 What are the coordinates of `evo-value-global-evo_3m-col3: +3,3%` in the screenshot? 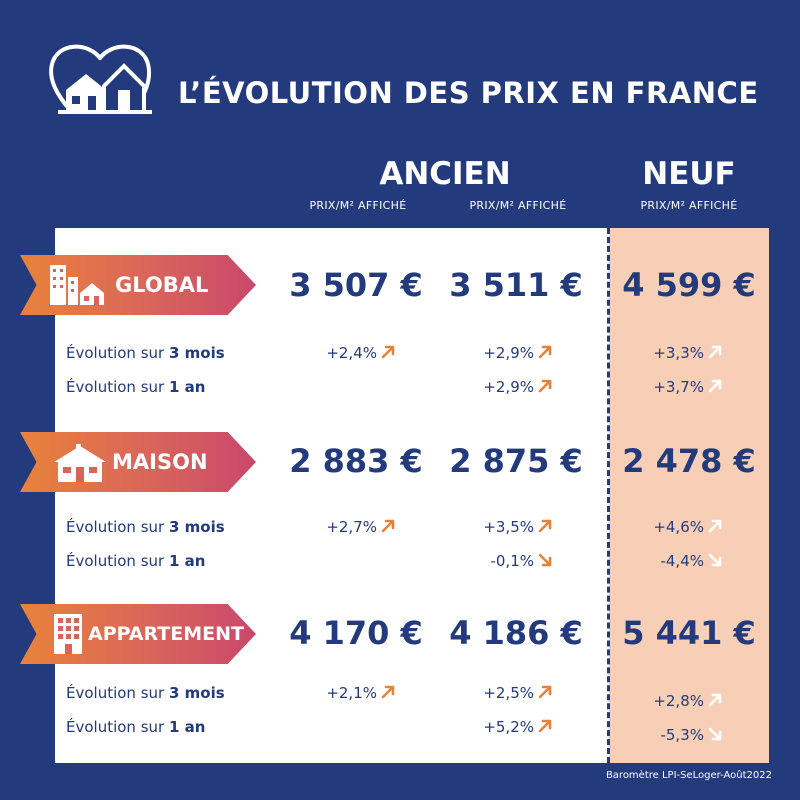 It's located at (687, 353).